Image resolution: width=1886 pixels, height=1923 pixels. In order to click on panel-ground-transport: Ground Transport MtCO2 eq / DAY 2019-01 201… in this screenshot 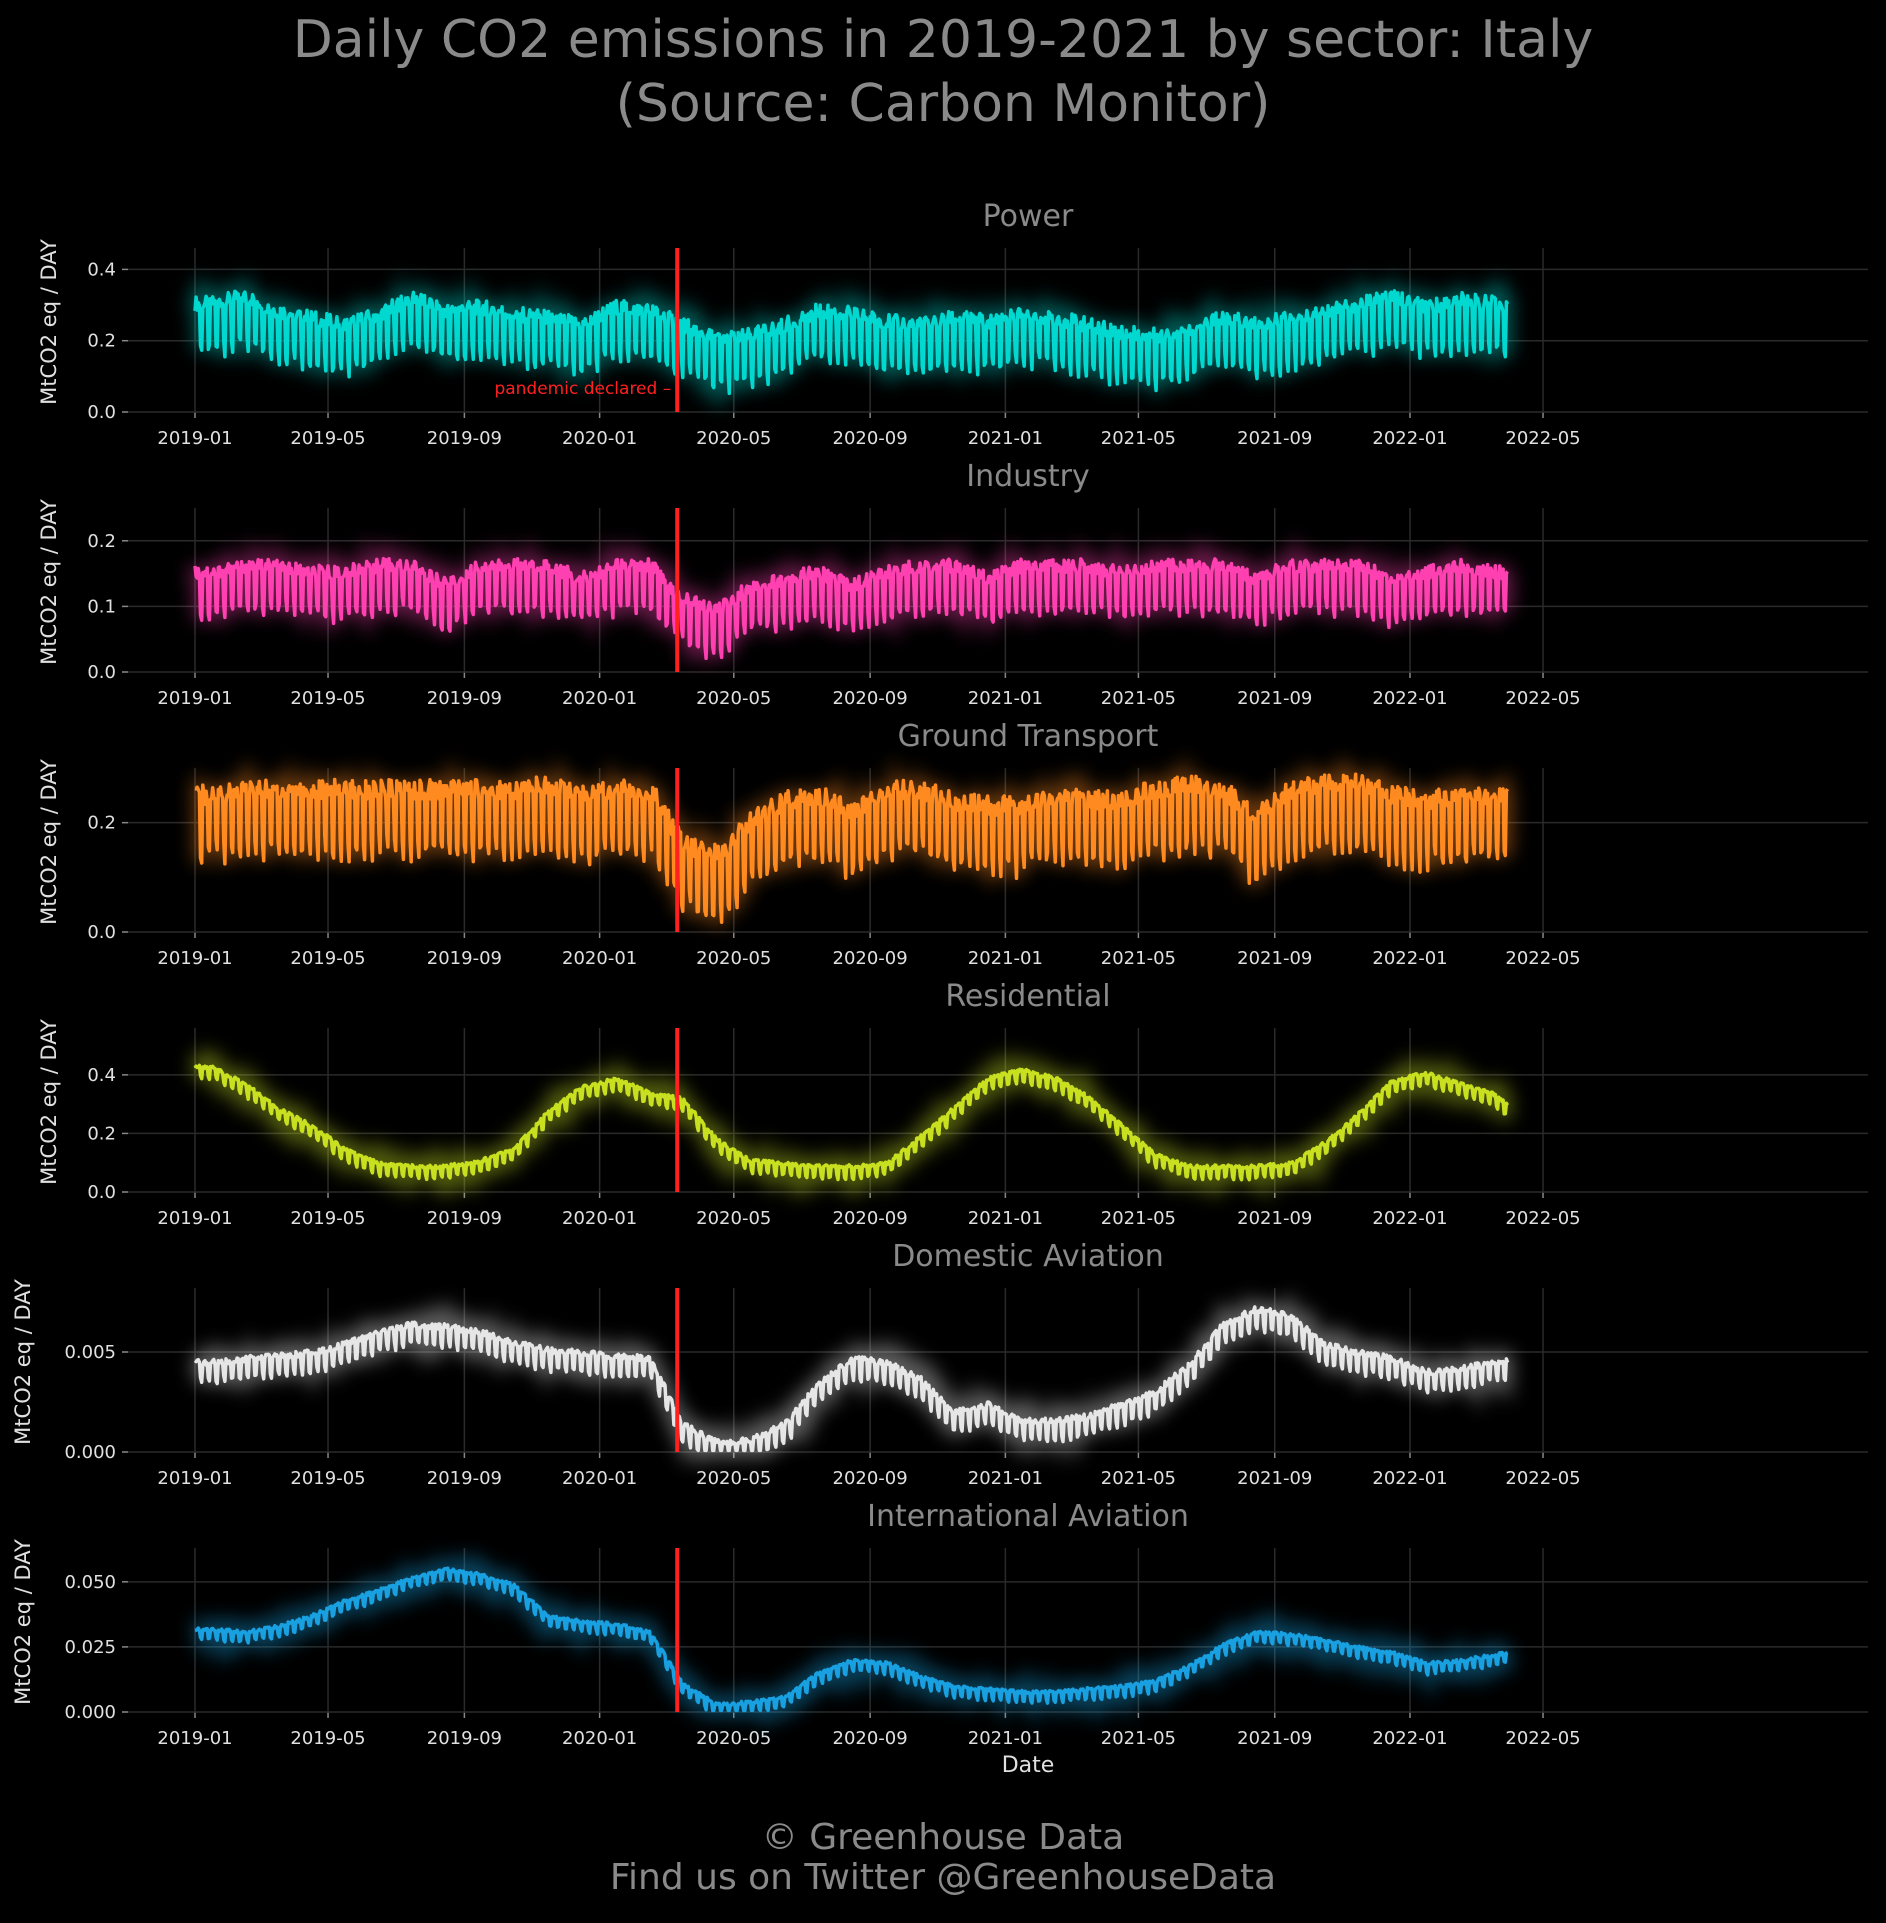, I will do `click(952, 844)`.